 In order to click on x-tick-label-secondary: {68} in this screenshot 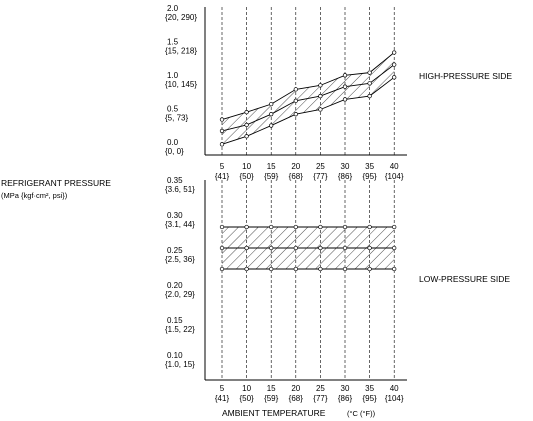, I will do `click(296, 398)`.